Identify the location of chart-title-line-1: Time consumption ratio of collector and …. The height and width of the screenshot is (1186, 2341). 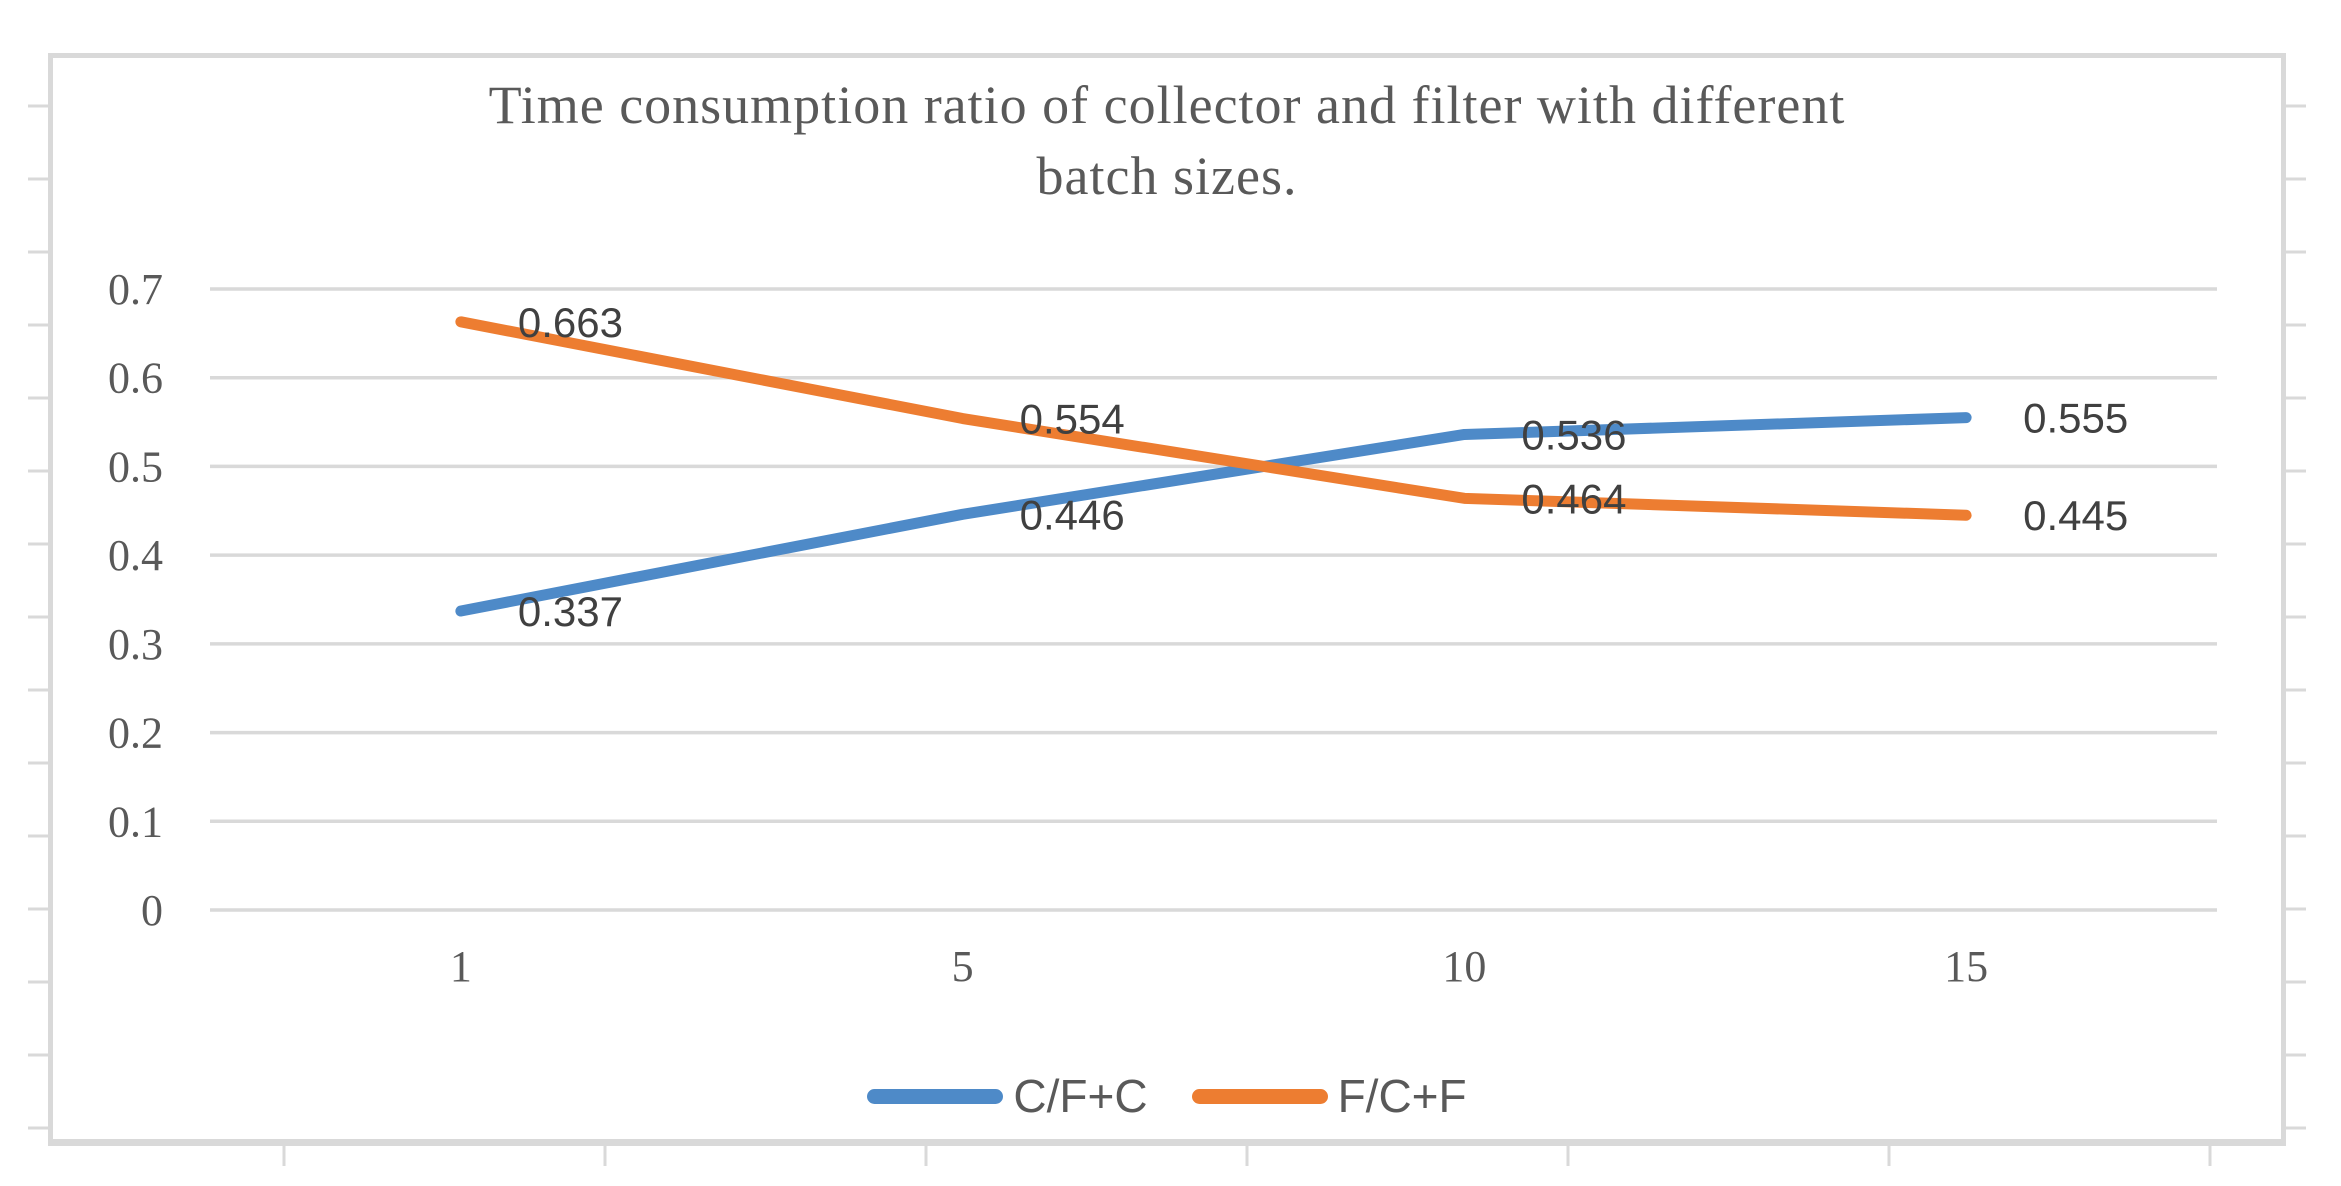
(1167, 105).